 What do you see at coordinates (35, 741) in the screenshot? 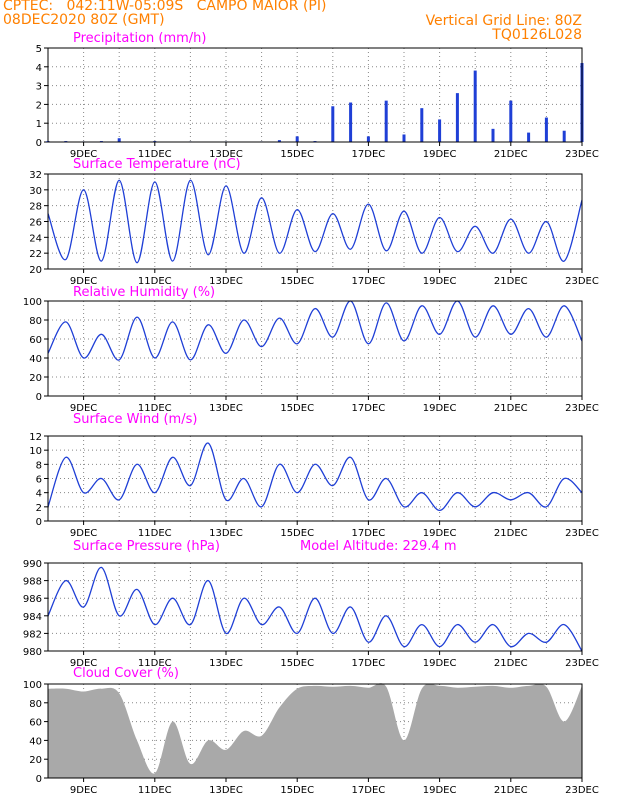
I see `cloud-ytick-label: 40` at bounding box center [35, 741].